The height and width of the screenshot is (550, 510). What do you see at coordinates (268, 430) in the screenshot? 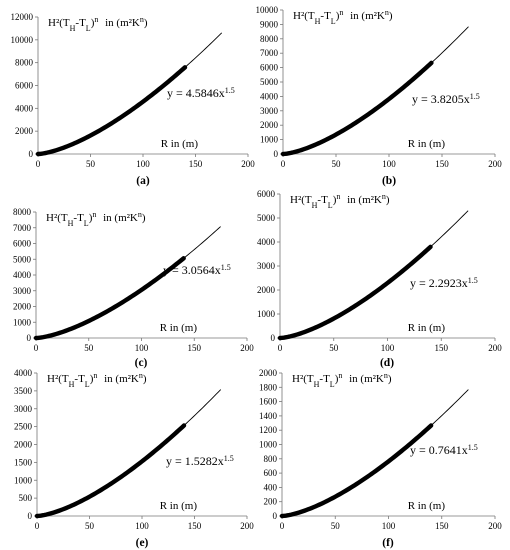
I see `y-tick-label: 1200` at bounding box center [268, 430].